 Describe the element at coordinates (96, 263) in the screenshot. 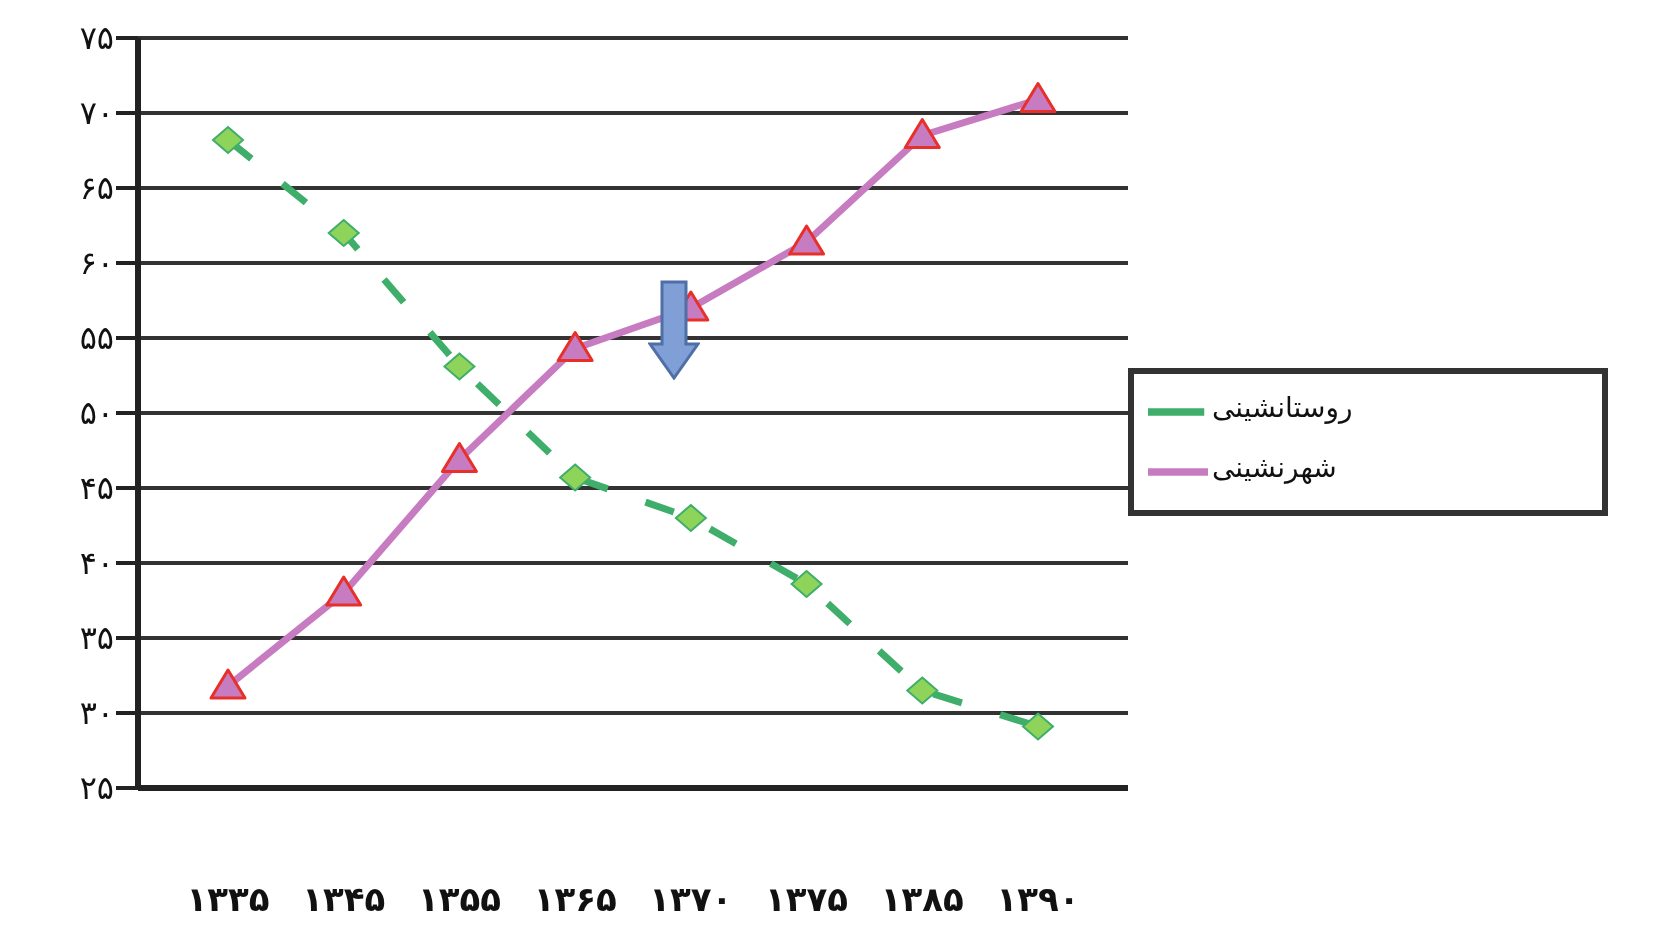

I see `y-tick-label: ۶۰` at that location.